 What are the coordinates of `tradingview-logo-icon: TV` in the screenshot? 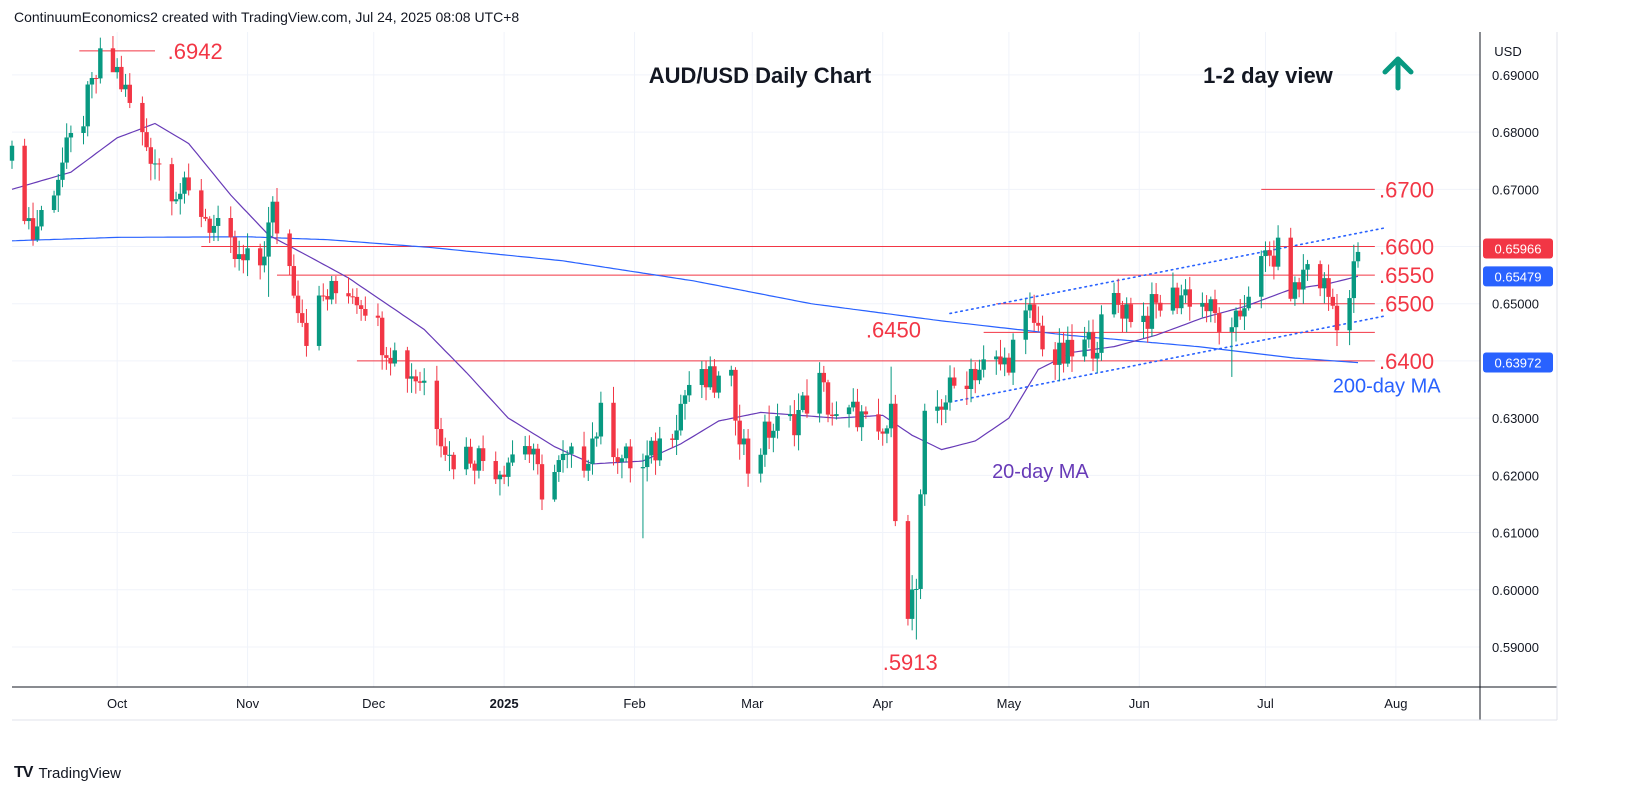 It's located at (23, 772).